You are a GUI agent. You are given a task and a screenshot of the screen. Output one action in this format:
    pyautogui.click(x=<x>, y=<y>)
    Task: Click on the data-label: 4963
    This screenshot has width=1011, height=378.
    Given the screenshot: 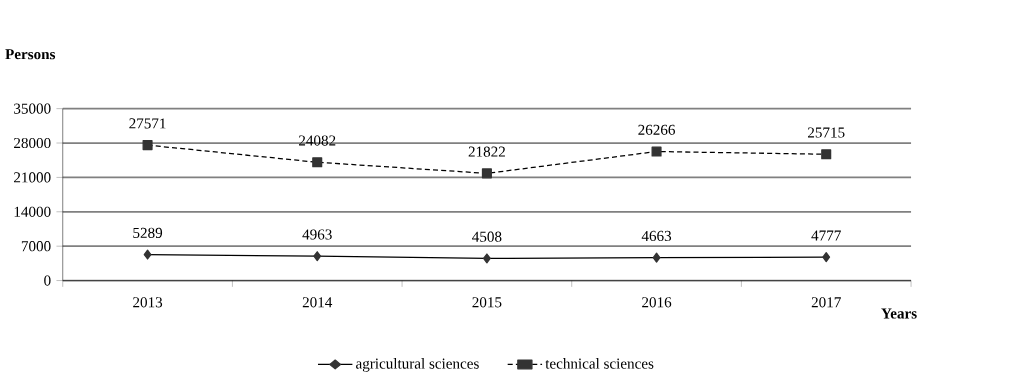 What is the action you would take?
    pyautogui.click(x=317, y=234)
    